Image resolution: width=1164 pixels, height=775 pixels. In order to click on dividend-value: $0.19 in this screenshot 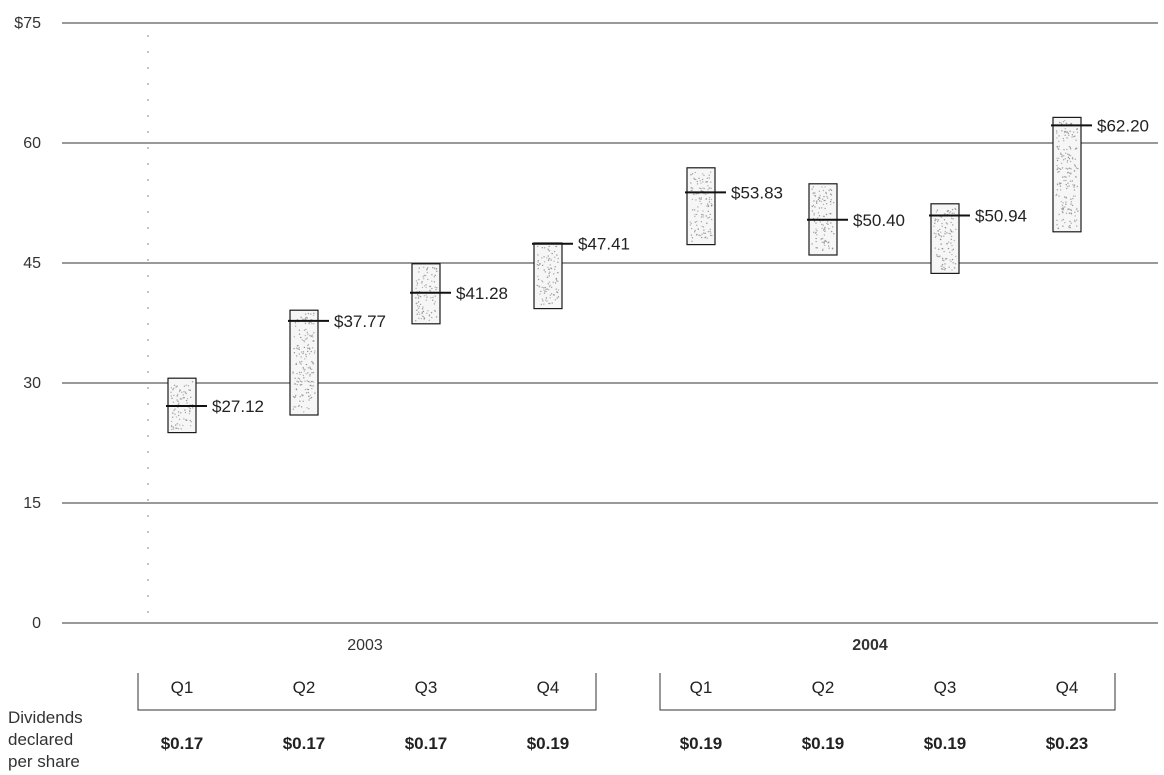, I will do `click(701, 743)`.